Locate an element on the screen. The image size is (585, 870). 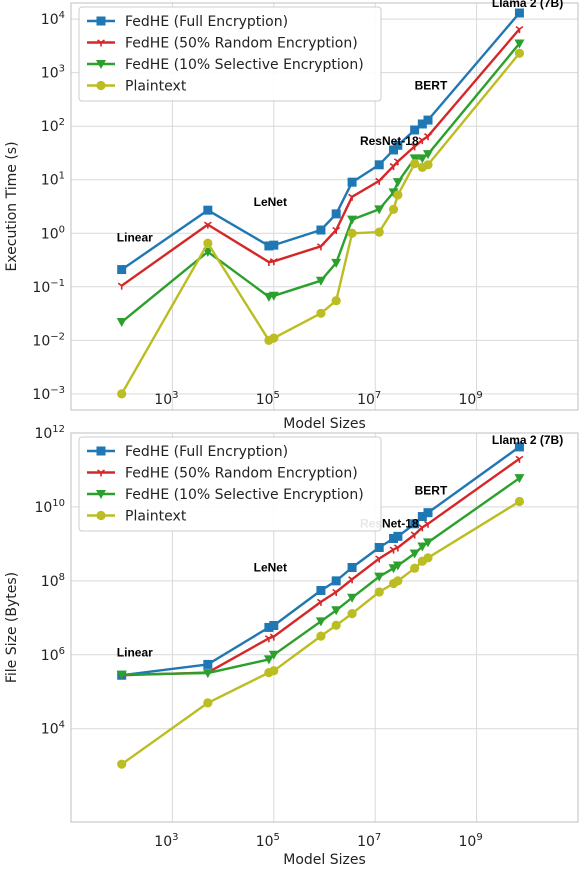
y-tick-label: 10¹ is located at coordinates (53, 180).